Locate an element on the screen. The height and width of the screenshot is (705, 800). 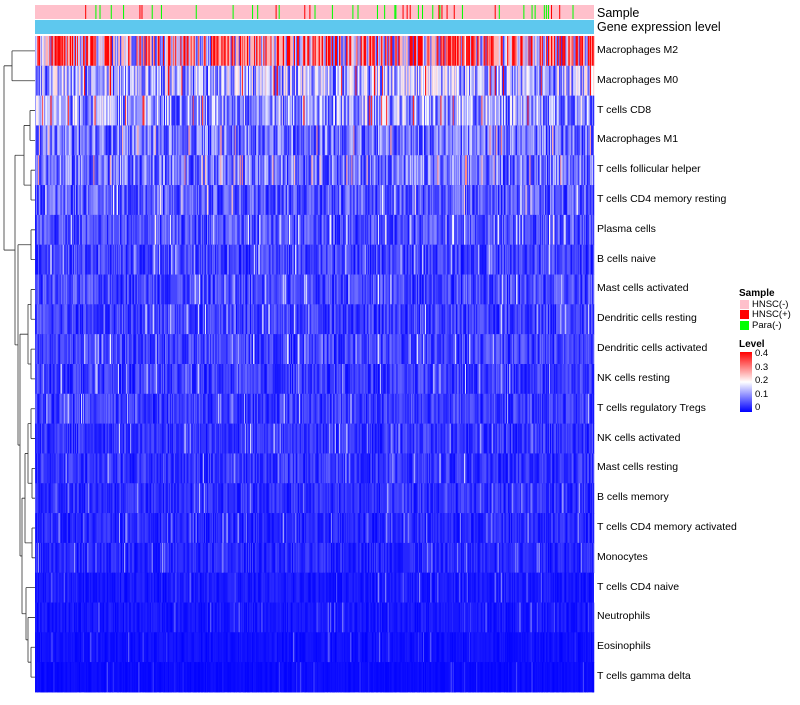
sample-track-cell is located at coordinates (544, 12).